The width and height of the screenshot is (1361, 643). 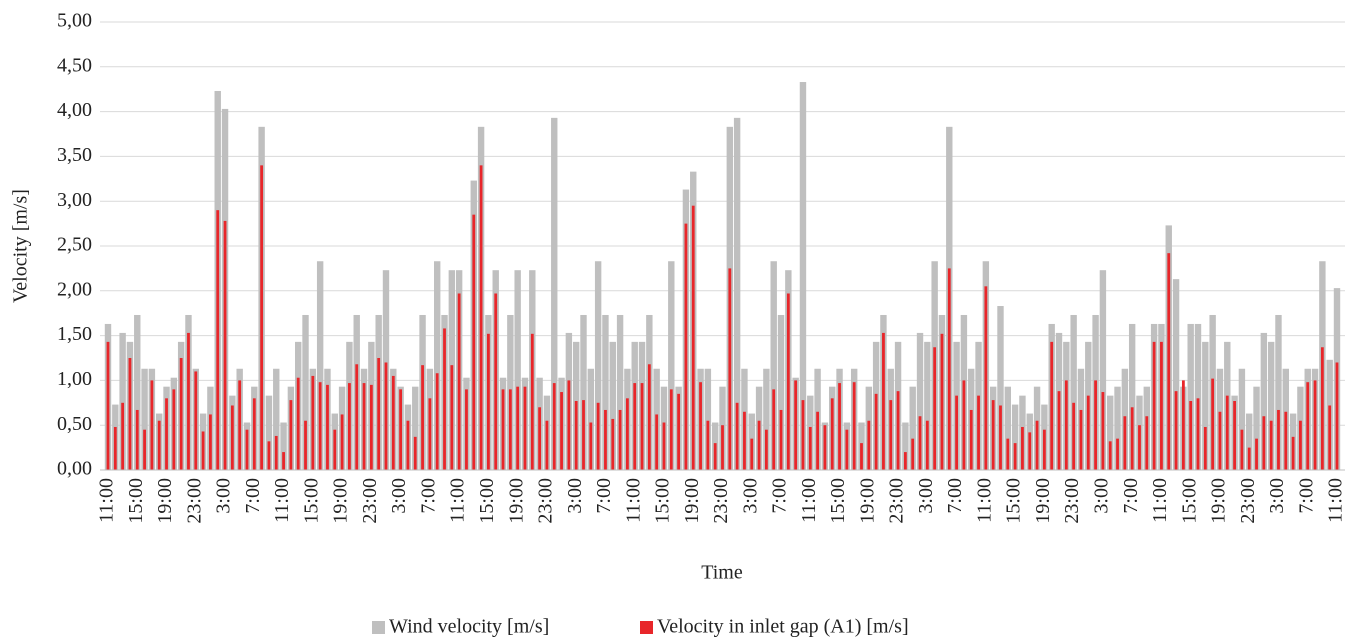 I want to click on legend-label: Velocity in inlet gap (A1) [m/s], so click(x=783, y=627).